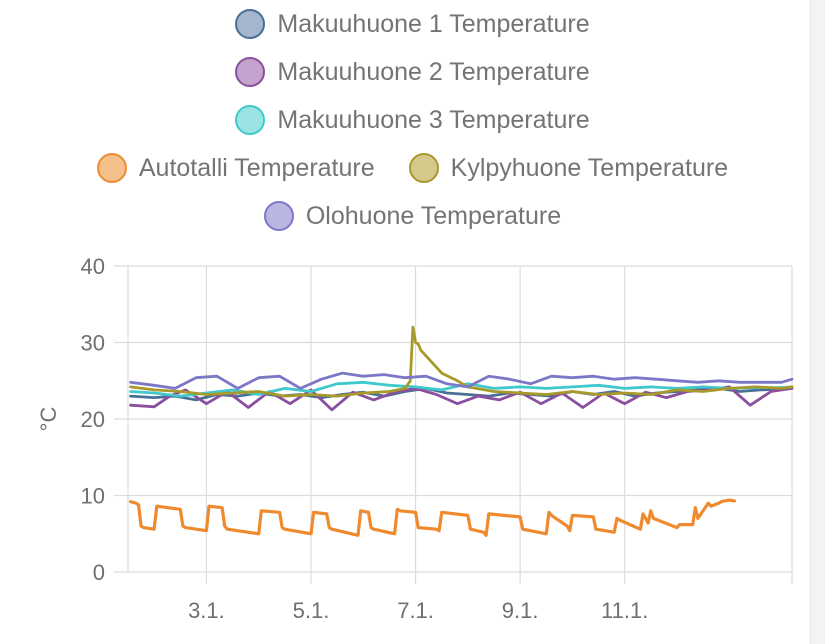  Describe the element at coordinates (624, 610) in the screenshot. I see `x-tick-label: 11.1.` at that location.